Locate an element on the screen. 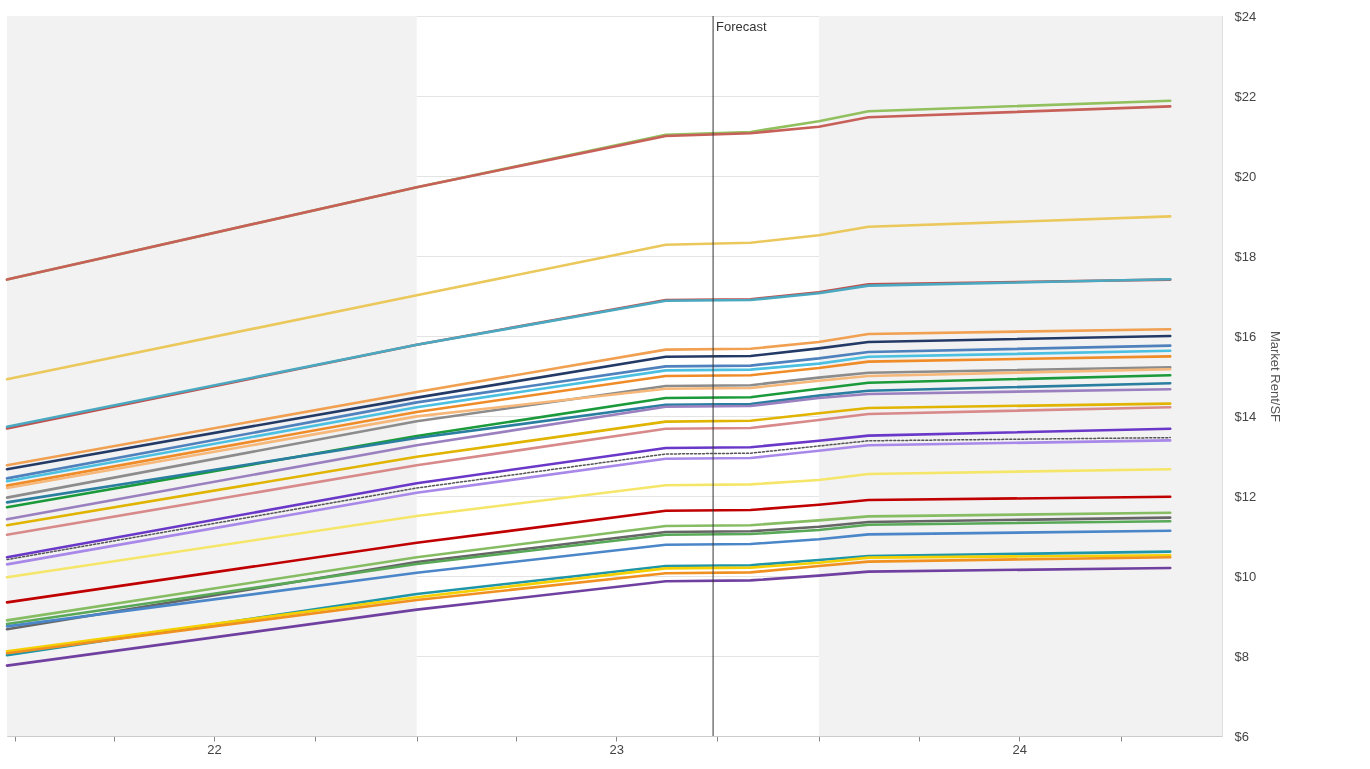  x-tick-label: 22 is located at coordinates (214, 749).